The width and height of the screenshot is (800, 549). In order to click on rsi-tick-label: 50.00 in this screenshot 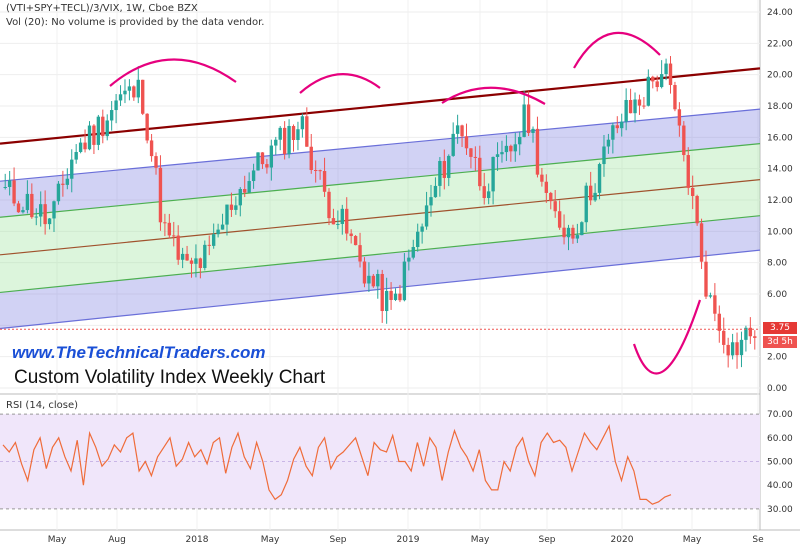, I will do `click(780, 463)`.